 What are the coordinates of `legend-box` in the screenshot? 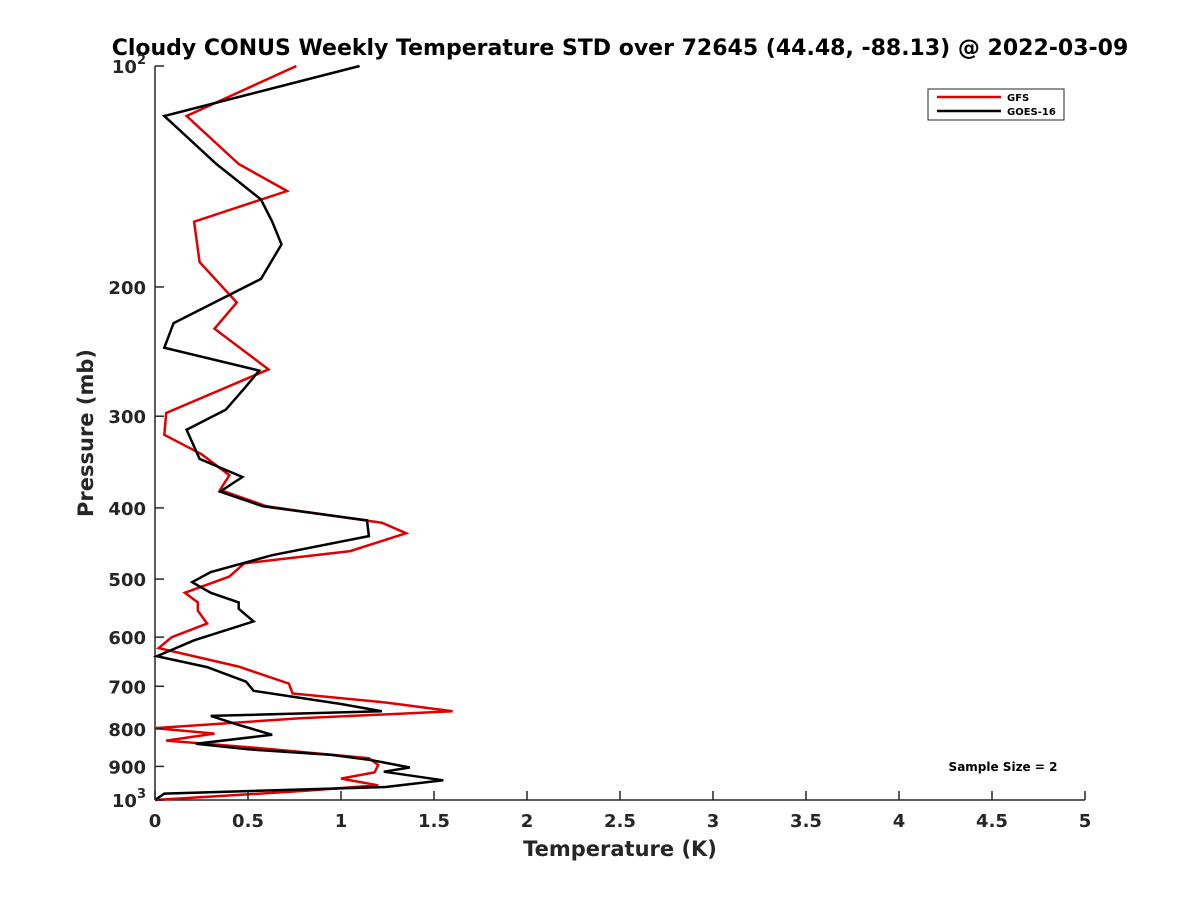 It's located at (996, 104).